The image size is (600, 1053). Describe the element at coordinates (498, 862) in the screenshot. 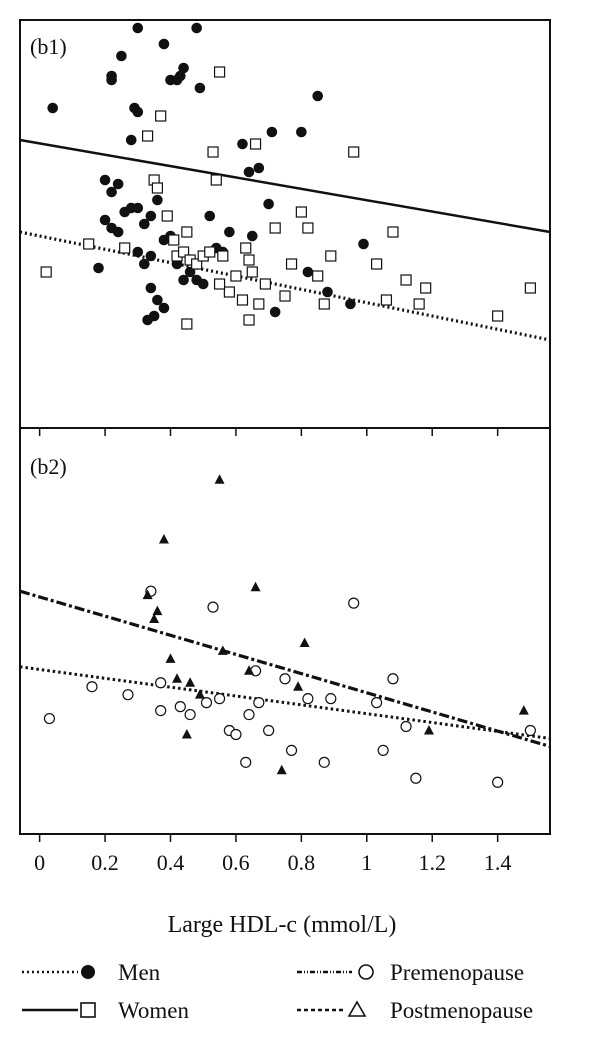

I see `x-tick-label-7: 1.4` at that location.